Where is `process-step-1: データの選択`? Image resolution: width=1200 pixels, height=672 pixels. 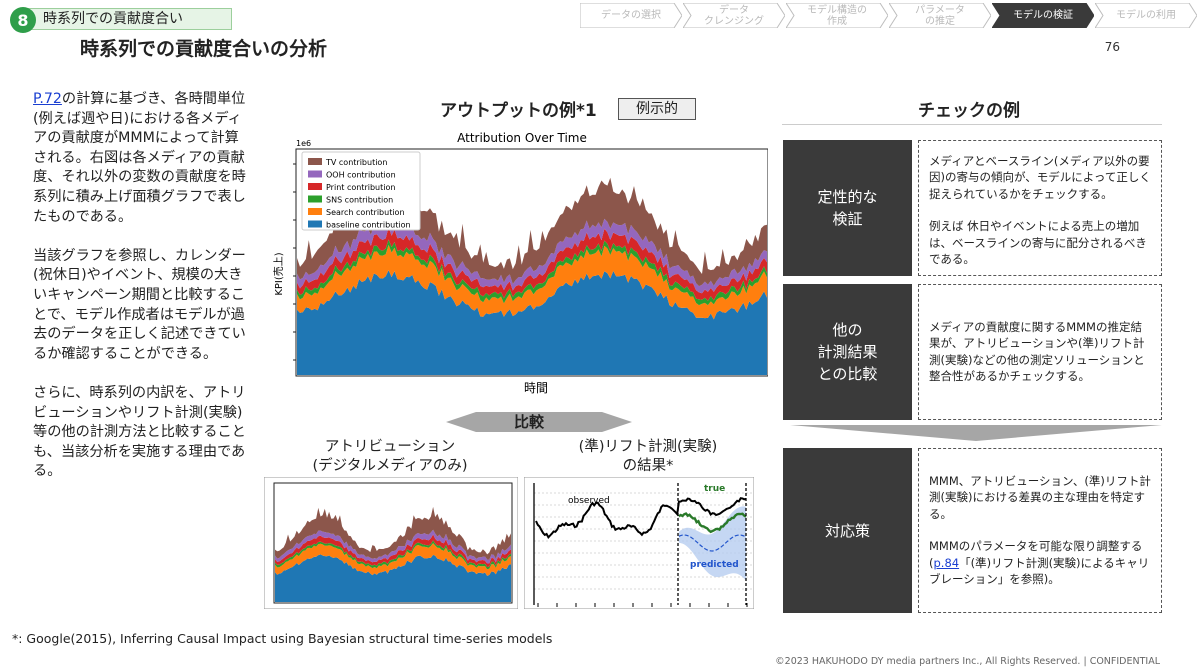
process-step-1: データの選択 is located at coordinates (631, 15).